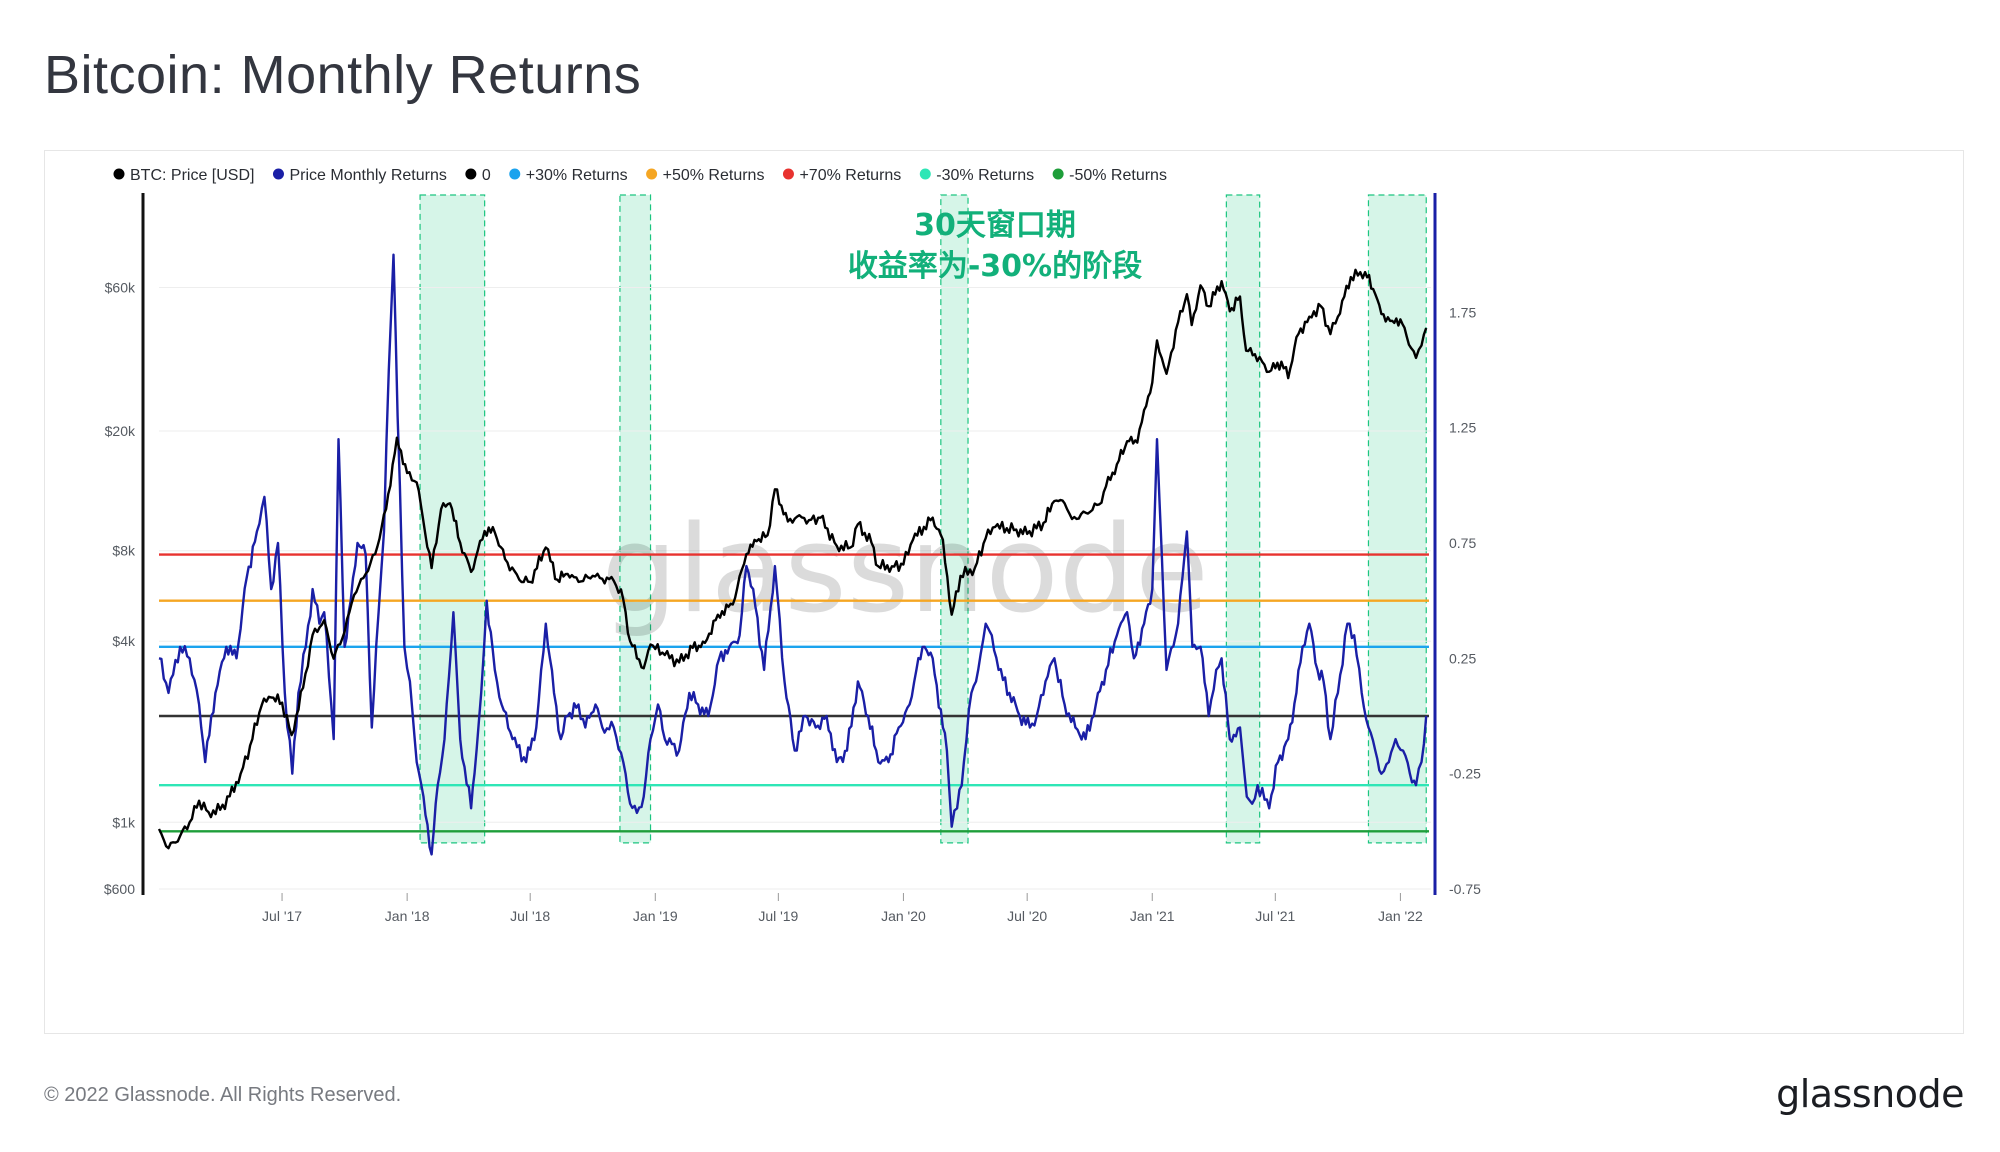 The image size is (2000, 1152). What do you see at coordinates (120, 431) in the screenshot?
I see `y-left-tick-4: $20k` at bounding box center [120, 431].